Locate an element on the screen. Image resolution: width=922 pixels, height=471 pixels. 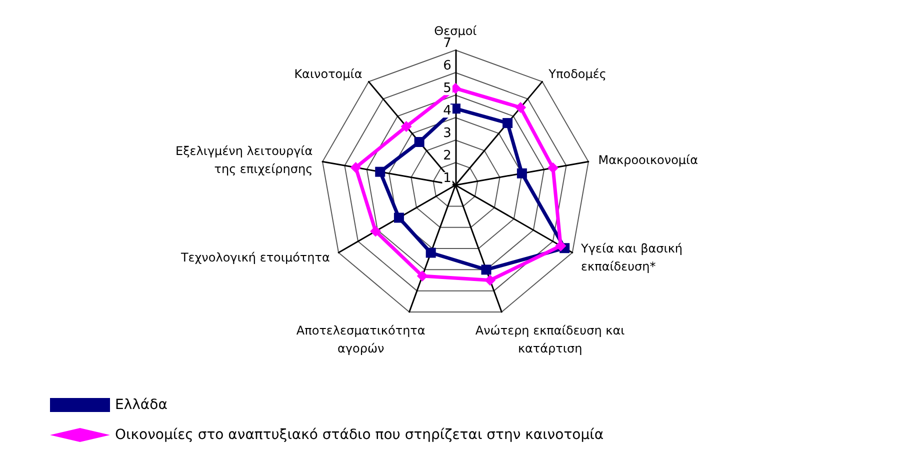
spoke-label: Μακροοικονομία is located at coordinates (648, 159).